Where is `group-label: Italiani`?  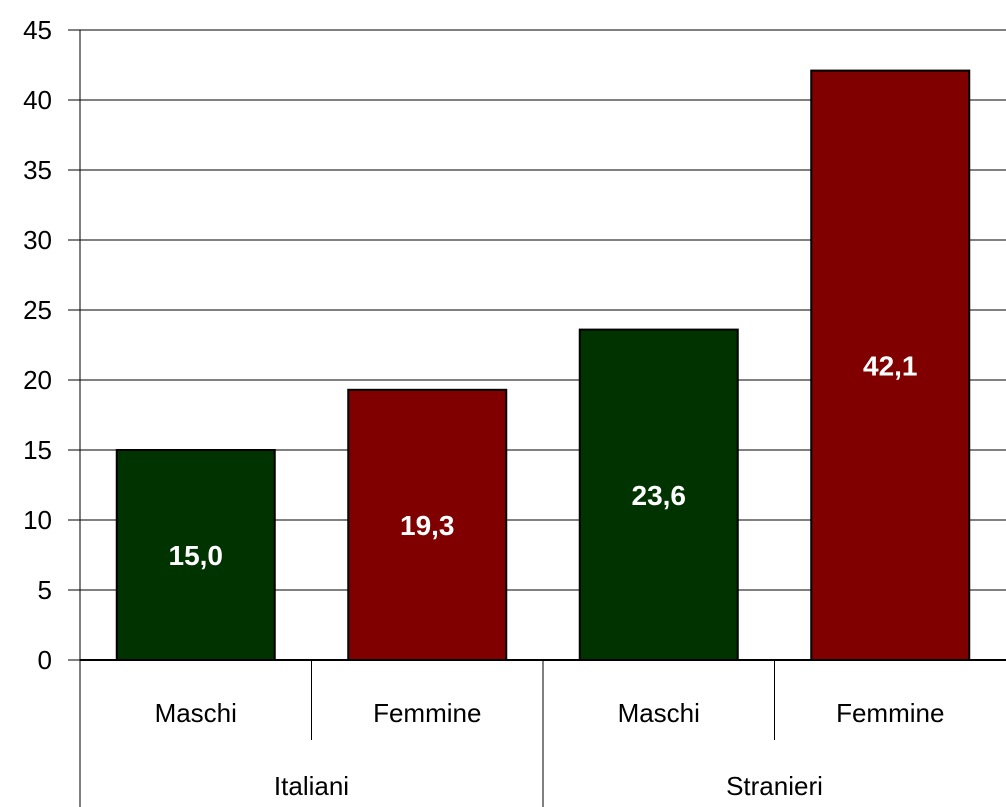 group-label: Italiani is located at coordinates (311, 786).